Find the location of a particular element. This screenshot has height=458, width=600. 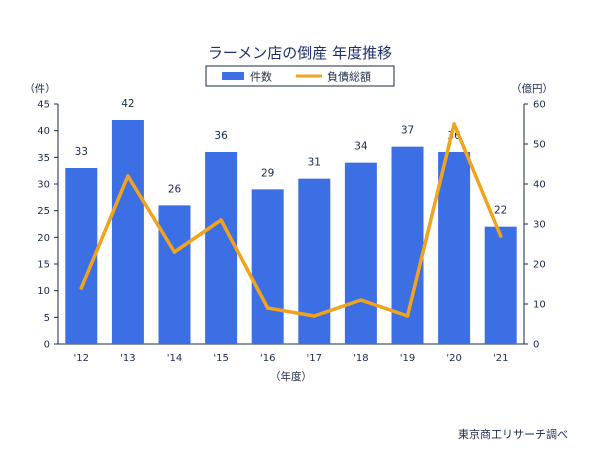

bar-data-label: 22 is located at coordinates (500, 211).